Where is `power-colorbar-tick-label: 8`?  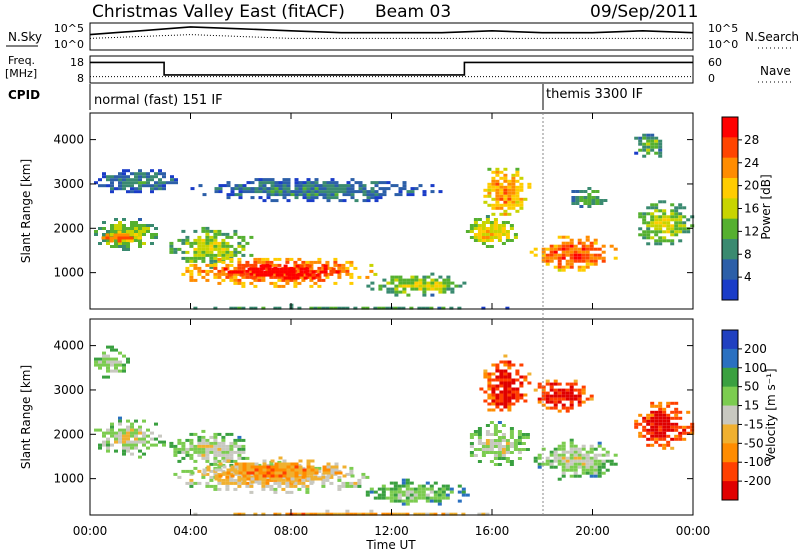 power-colorbar-tick-label: 8 is located at coordinates (748, 254).